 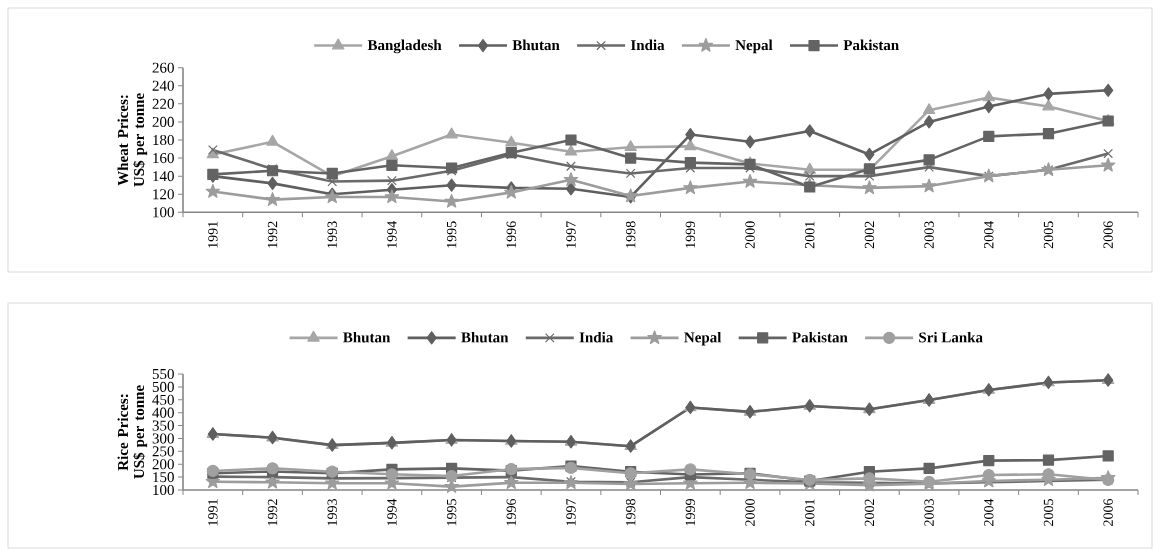 I want to click on y-tick-label: 550, so click(x=163, y=374).